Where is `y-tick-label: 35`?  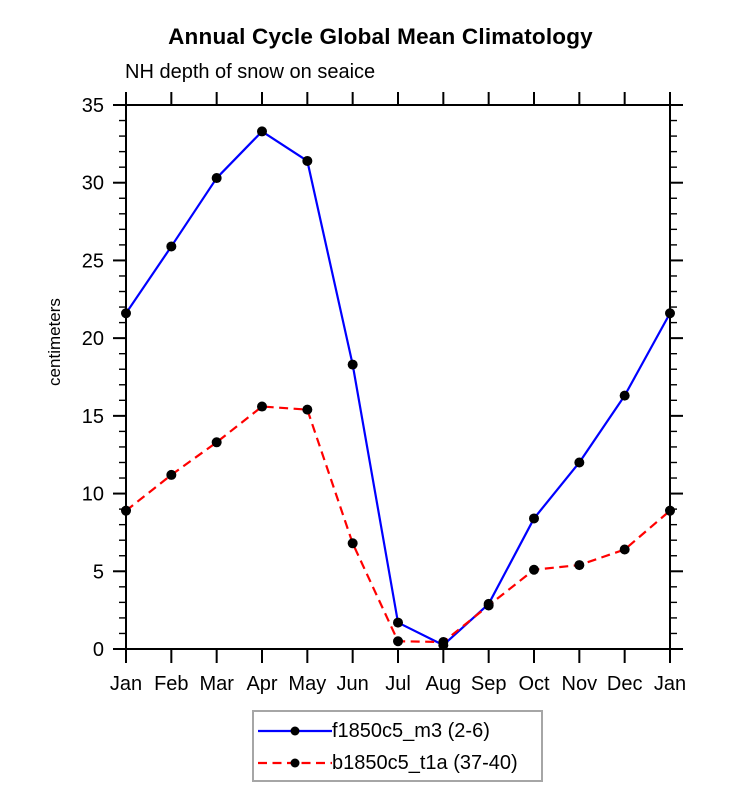
y-tick-label: 35 is located at coordinates (93, 106).